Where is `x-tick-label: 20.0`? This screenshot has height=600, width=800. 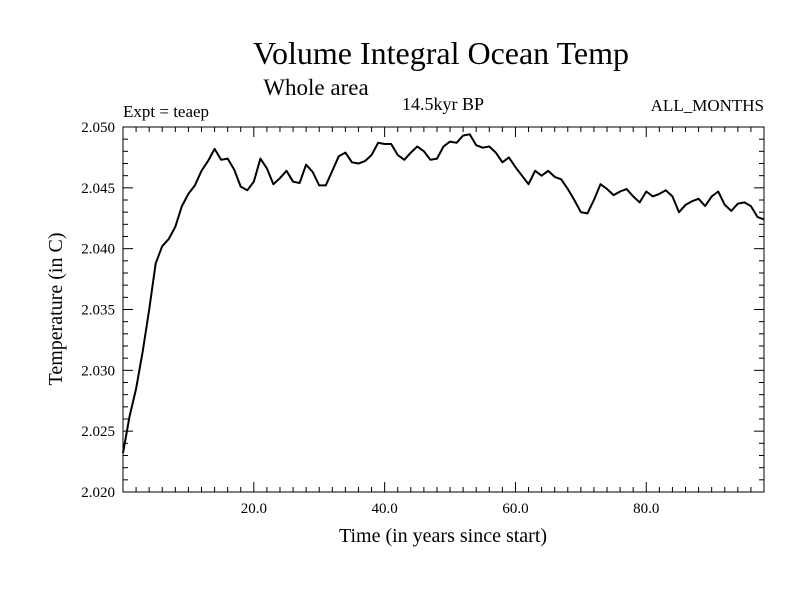 x-tick-label: 20.0 is located at coordinates (254, 509).